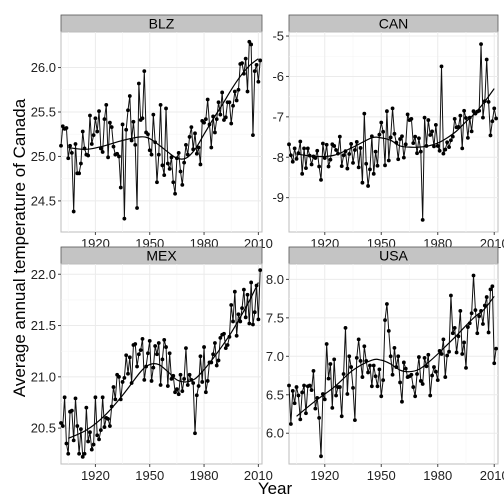  Describe the element at coordinates (278, 36) in the screenshot. I see `y-tick-label: -5` at that location.